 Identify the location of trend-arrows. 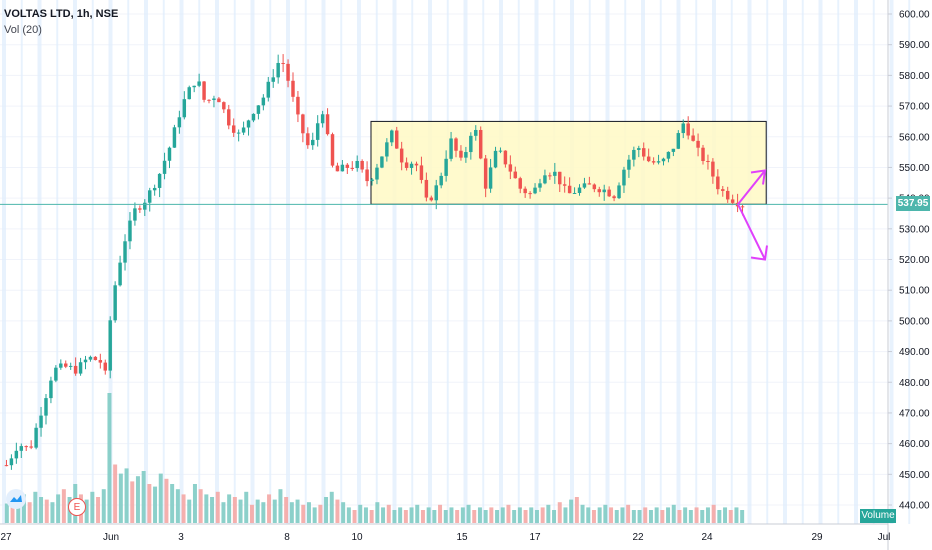
(752, 215).